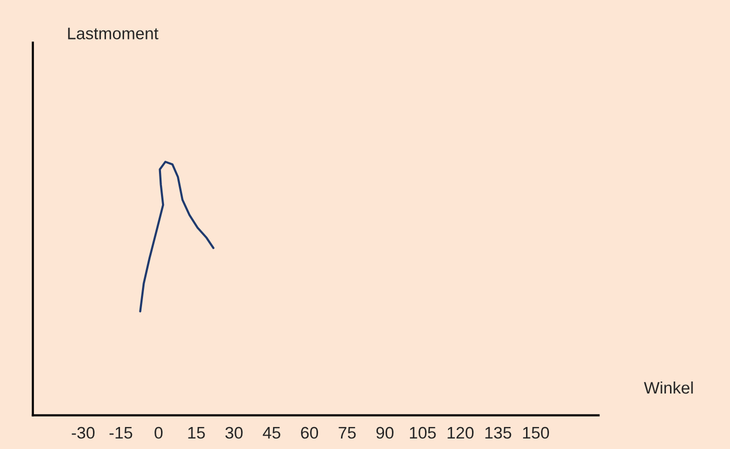 This screenshot has width=730, height=449. I want to click on x-tick-label: -30, so click(83, 432).